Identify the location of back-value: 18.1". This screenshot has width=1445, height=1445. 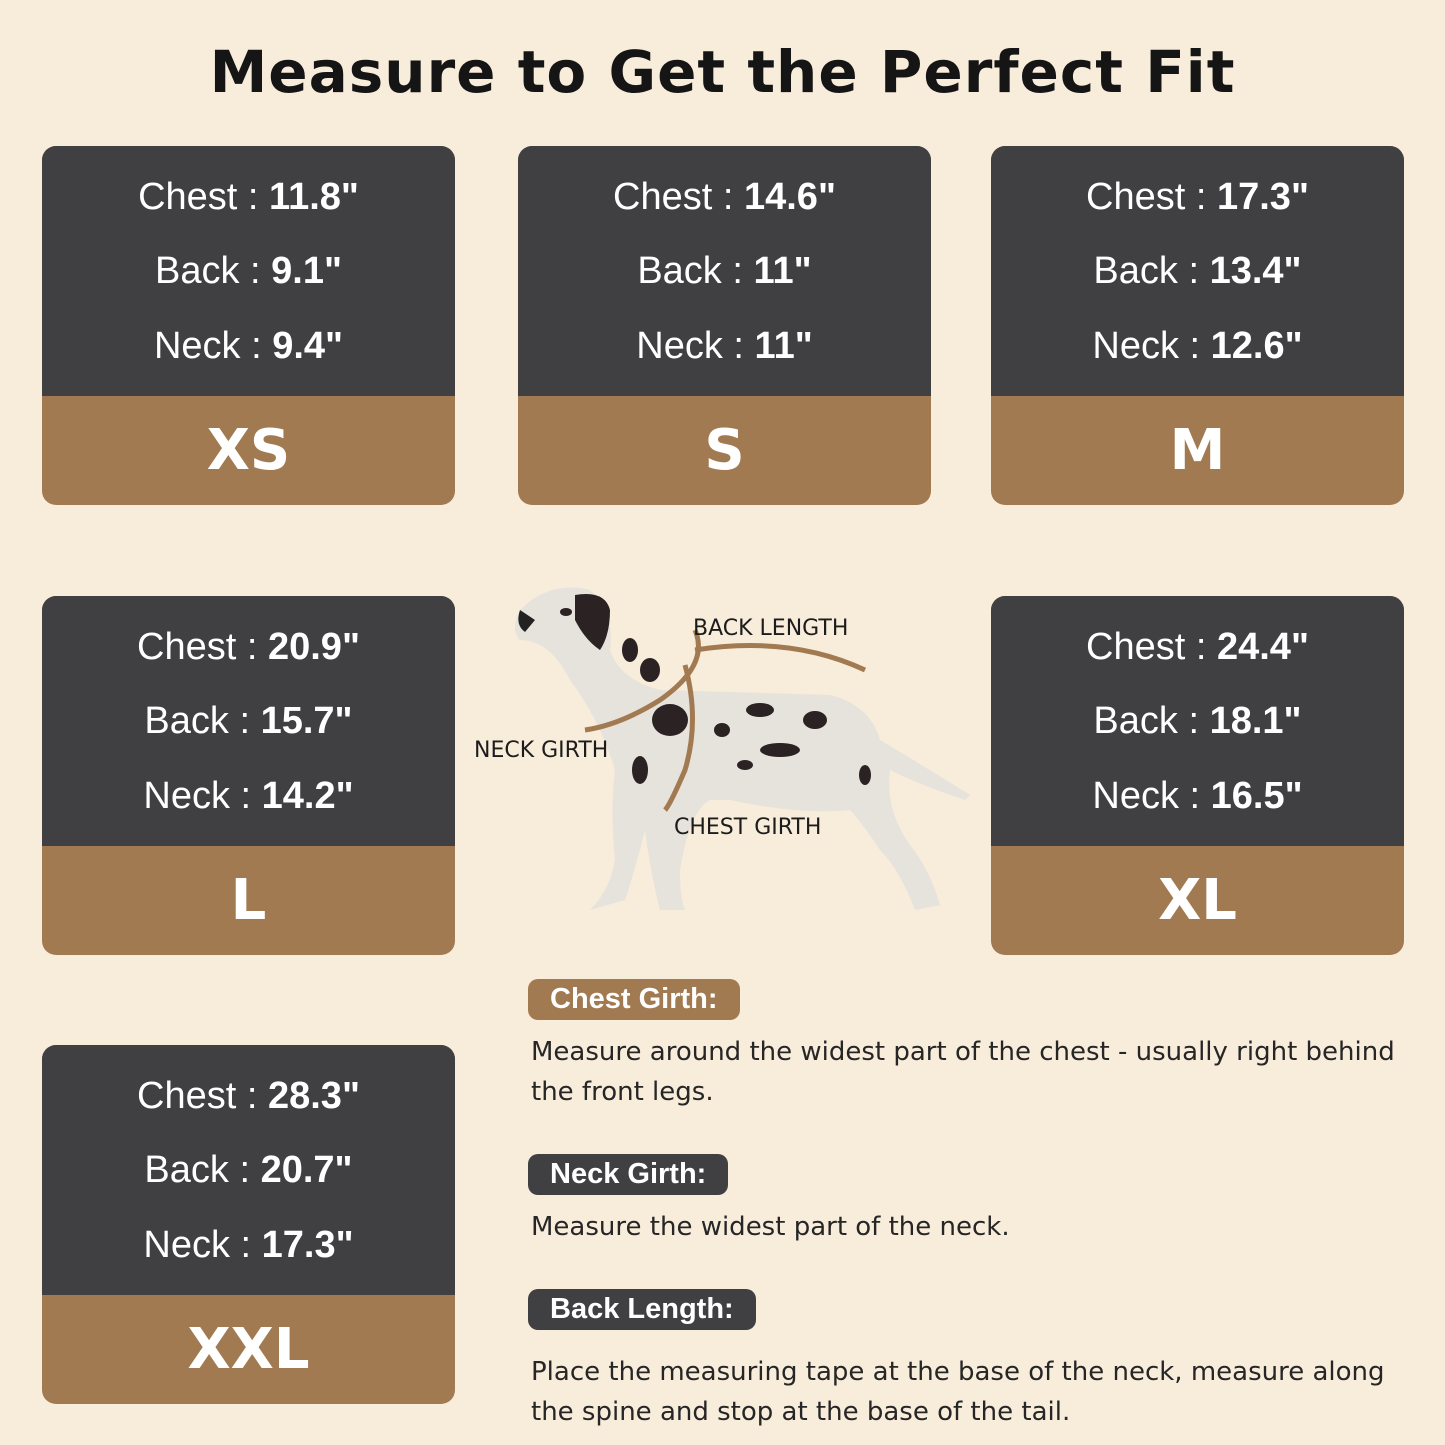
(1255, 721).